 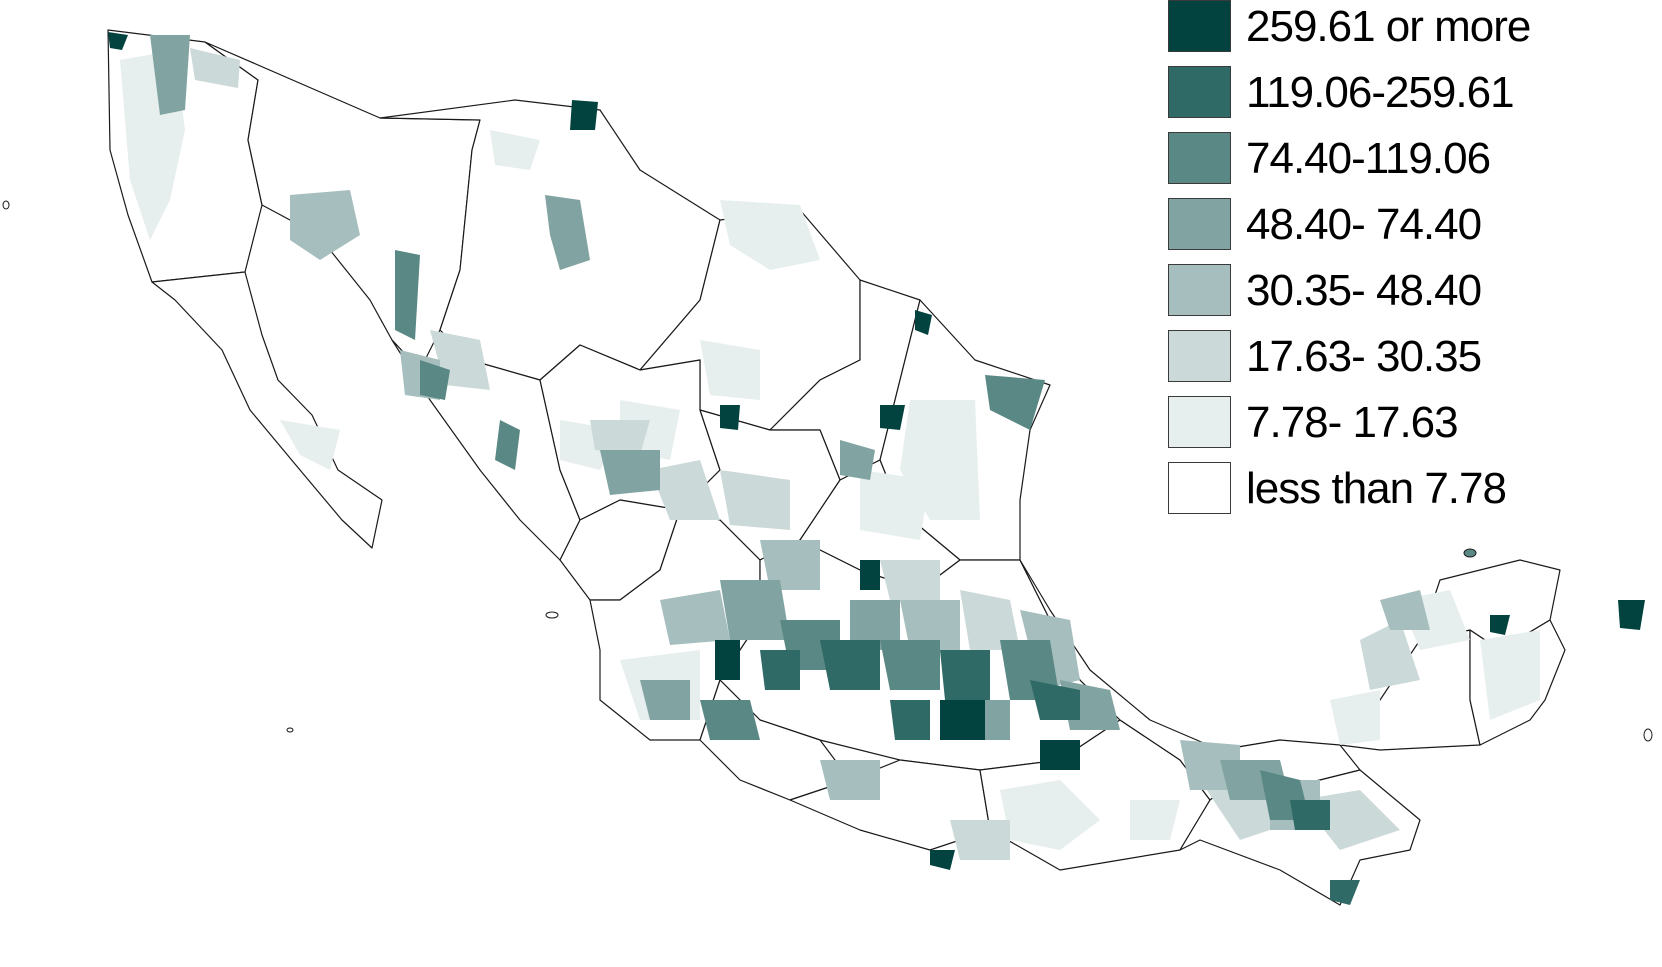 I want to click on legend-item: 119.06-259.61, so click(x=1413, y=94).